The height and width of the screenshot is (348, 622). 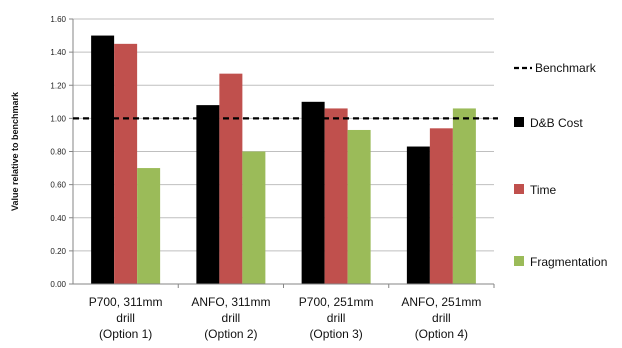 What do you see at coordinates (58, 218) in the screenshot?
I see `y-tick-label: 0.40` at bounding box center [58, 218].